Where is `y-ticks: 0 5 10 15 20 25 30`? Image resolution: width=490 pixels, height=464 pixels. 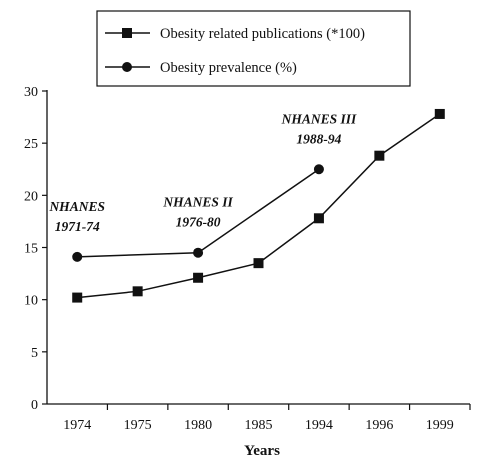 y-ticks: 0 5 10 15 20 25 30 is located at coordinates (35, 249).